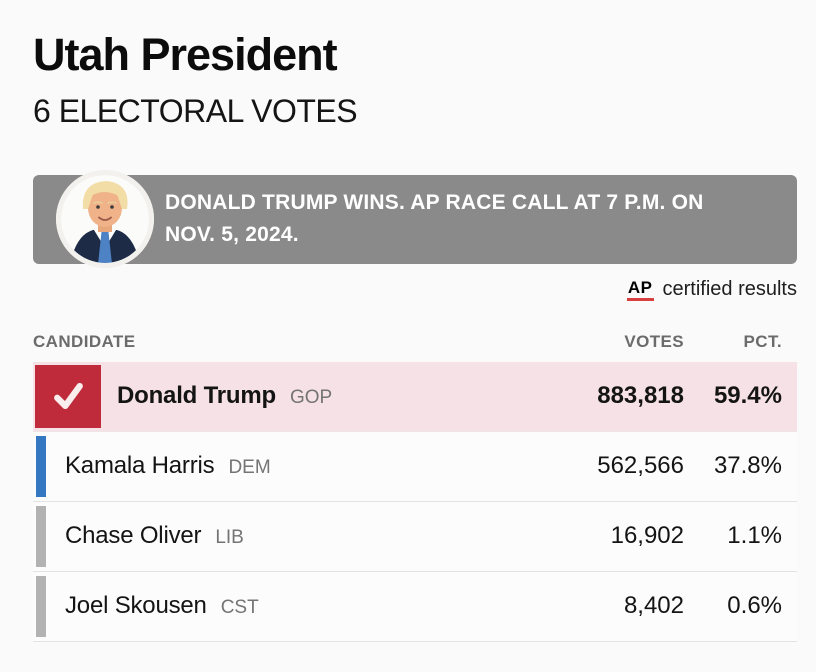  I want to click on candidate-name: Chase Oliver, so click(133, 536).